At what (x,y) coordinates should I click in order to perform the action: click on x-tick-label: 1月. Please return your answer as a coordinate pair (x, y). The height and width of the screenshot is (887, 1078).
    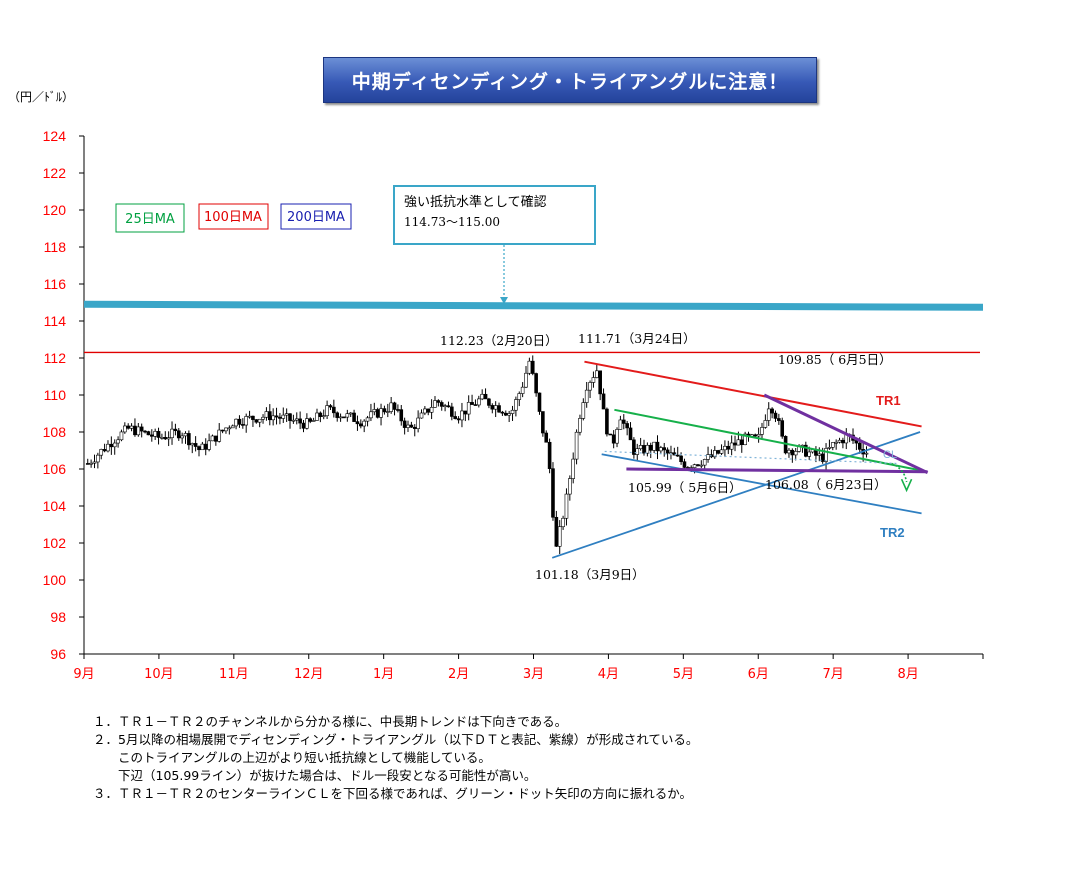
    Looking at the image, I should click on (383, 674).